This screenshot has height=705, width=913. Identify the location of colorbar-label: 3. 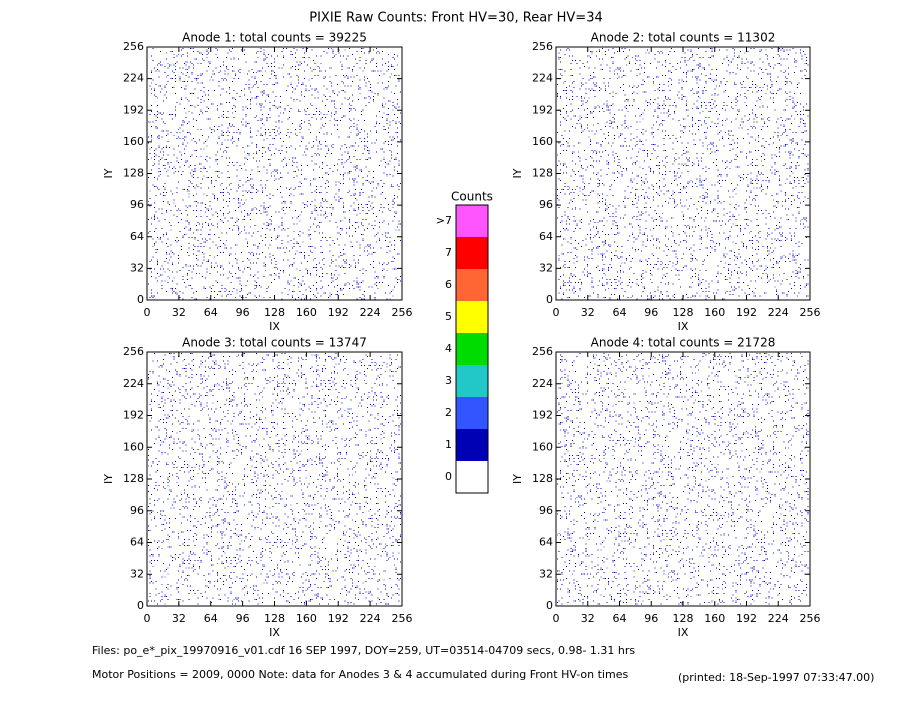
(448, 380).